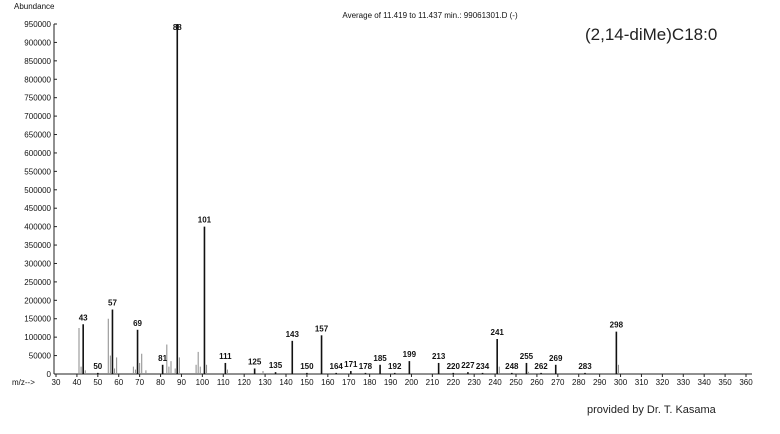  What do you see at coordinates (337, 366) in the screenshot?
I see `peak-label: 164` at bounding box center [337, 366].